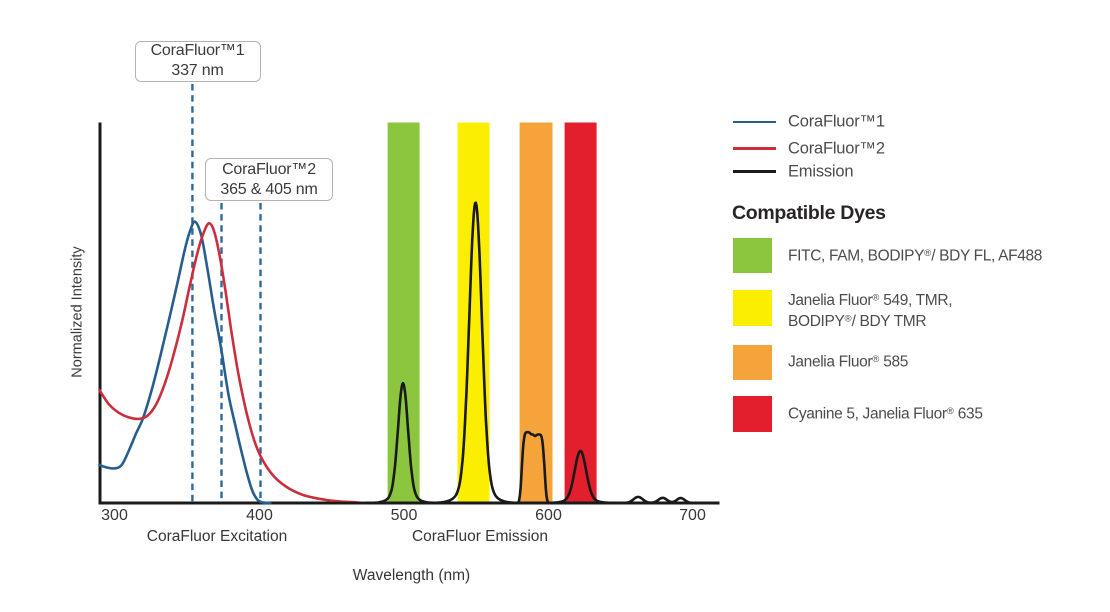  I want to click on annotation-line: CoraFluor™2, so click(269, 169).